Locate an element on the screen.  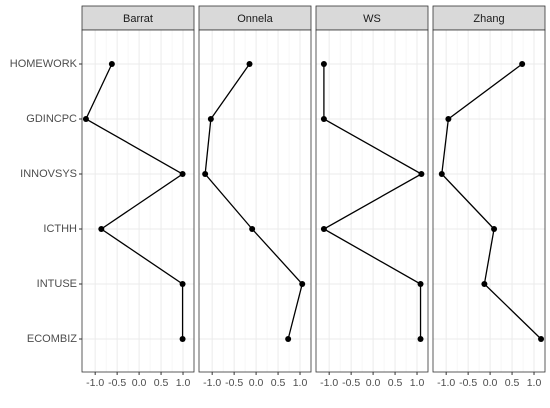
y-tick-label: INTUSE is located at coordinates (57, 284).